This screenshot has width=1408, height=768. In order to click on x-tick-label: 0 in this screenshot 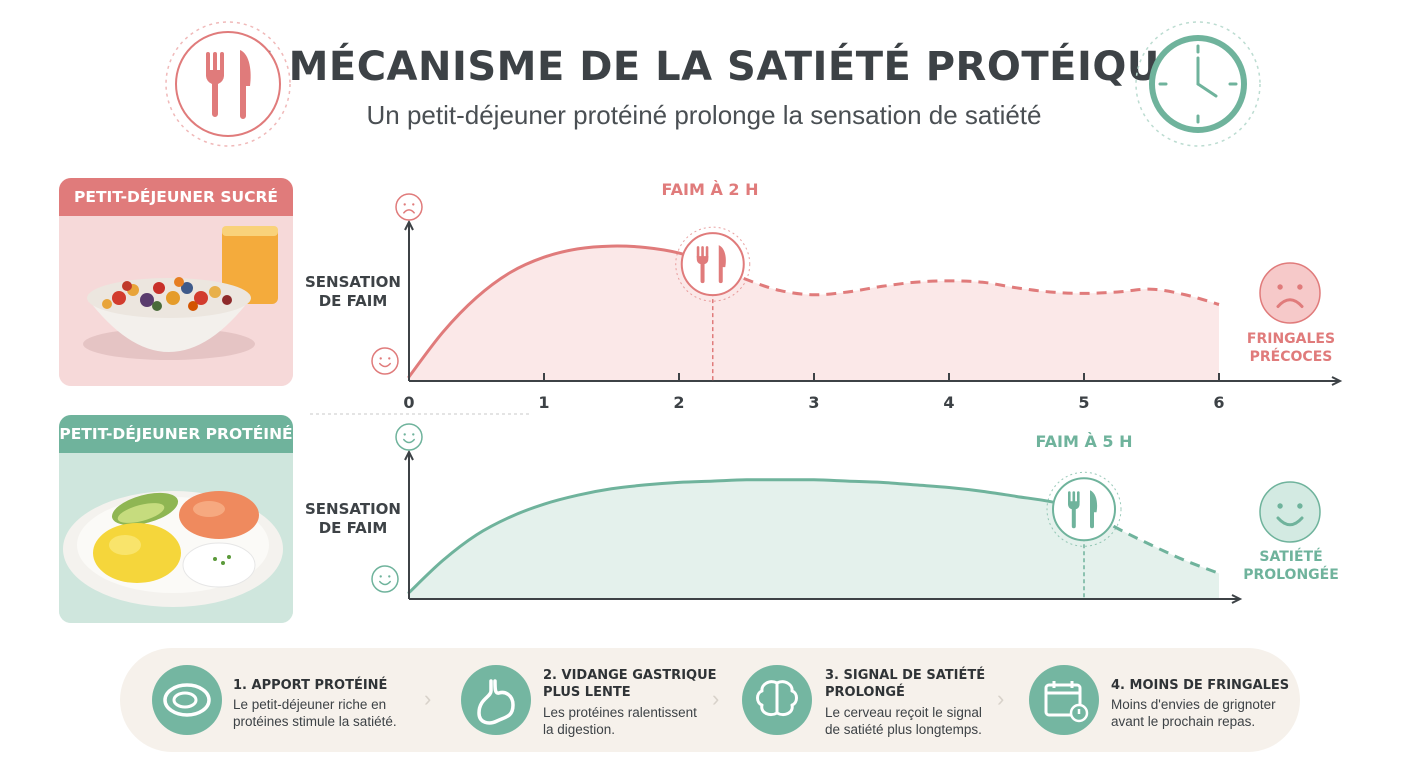, I will do `click(409, 402)`.